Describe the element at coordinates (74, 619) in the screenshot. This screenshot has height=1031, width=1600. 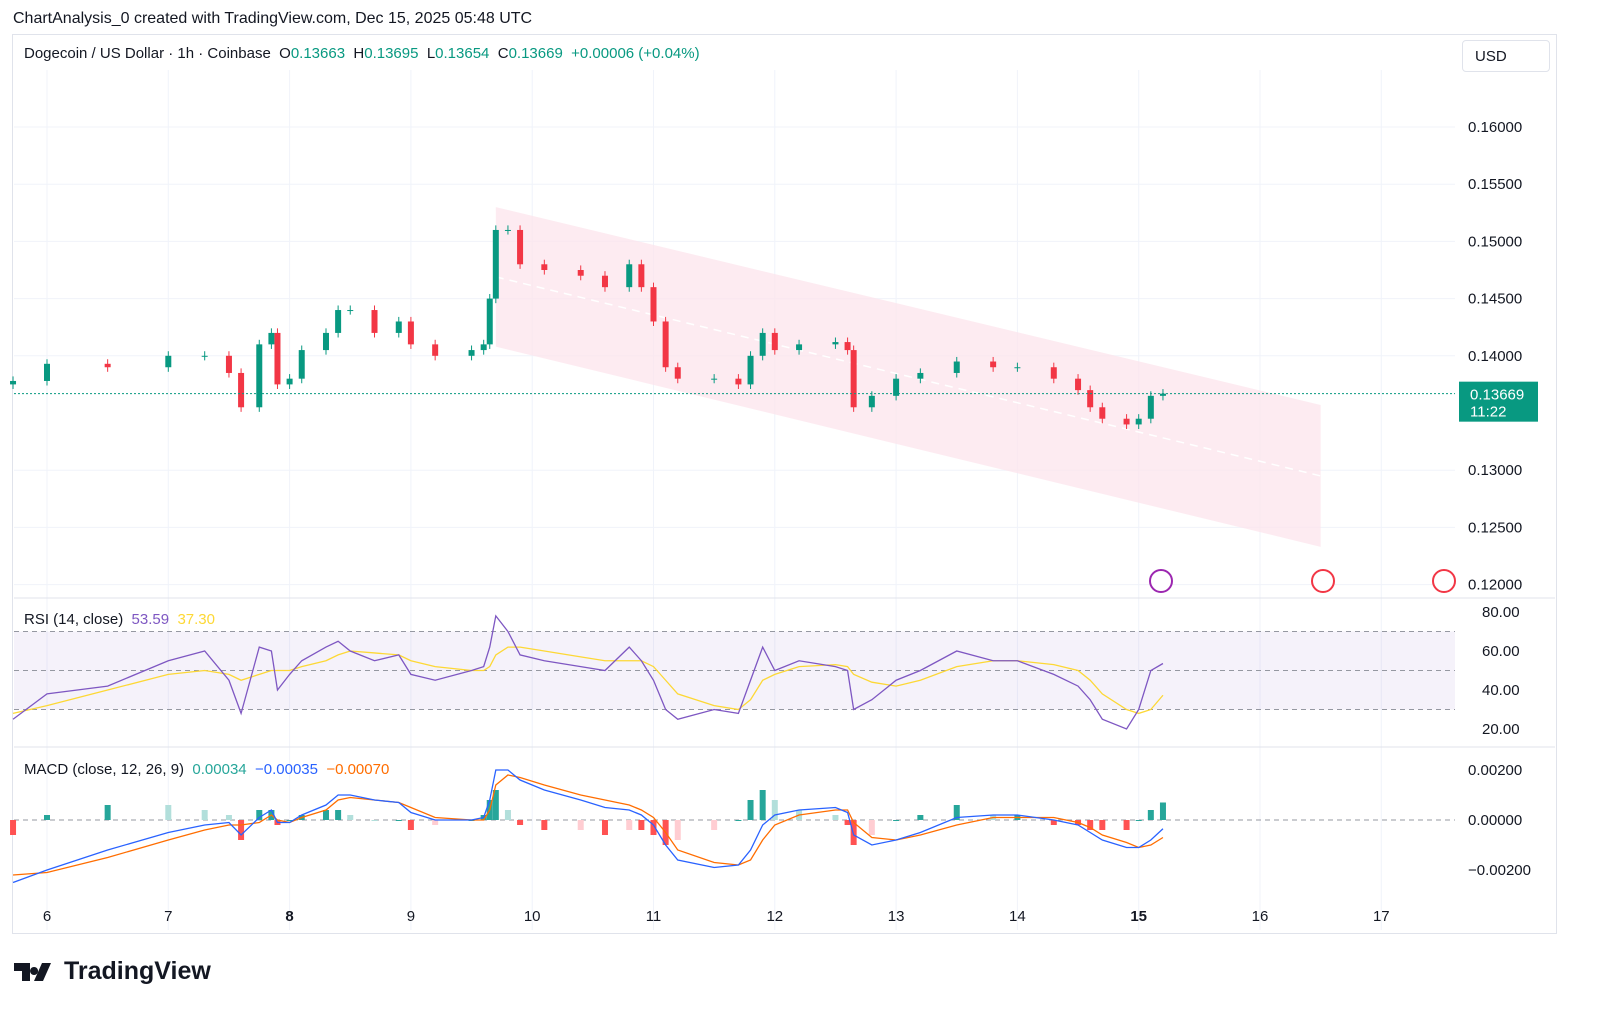
I see `rsi-label: RSI (14, close)` at that location.